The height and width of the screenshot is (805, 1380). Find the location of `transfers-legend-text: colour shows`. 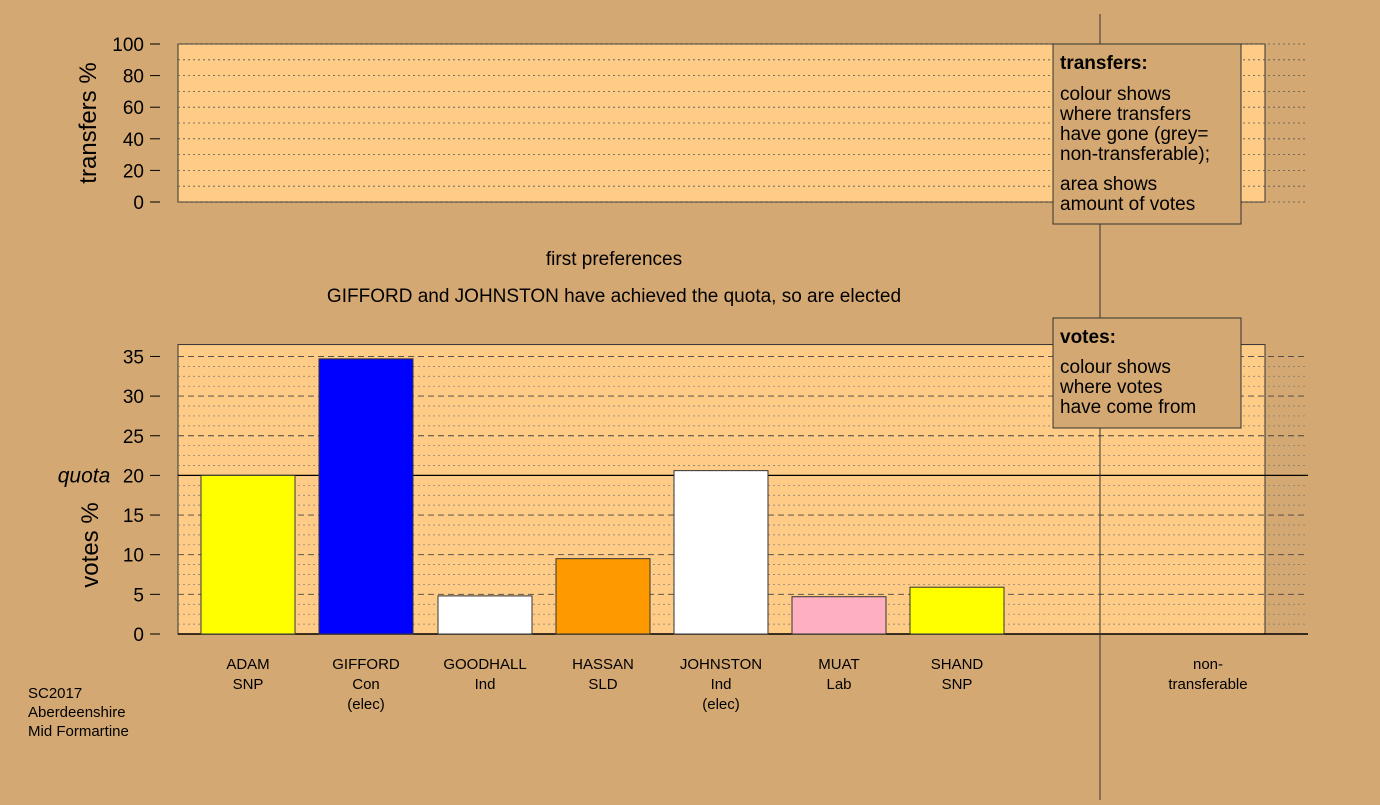

transfers-legend-text: colour shows is located at coordinates (1115, 94).